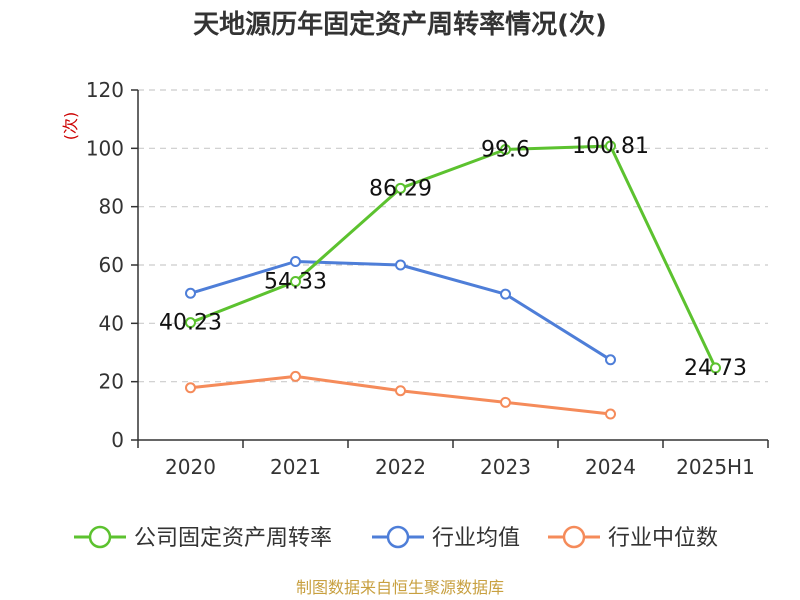 The width and height of the screenshot is (800, 600). What do you see at coordinates (233, 538) in the screenshot?
I see `legend-label: 公司固定资产周转率` at bounding box center [233, 538].